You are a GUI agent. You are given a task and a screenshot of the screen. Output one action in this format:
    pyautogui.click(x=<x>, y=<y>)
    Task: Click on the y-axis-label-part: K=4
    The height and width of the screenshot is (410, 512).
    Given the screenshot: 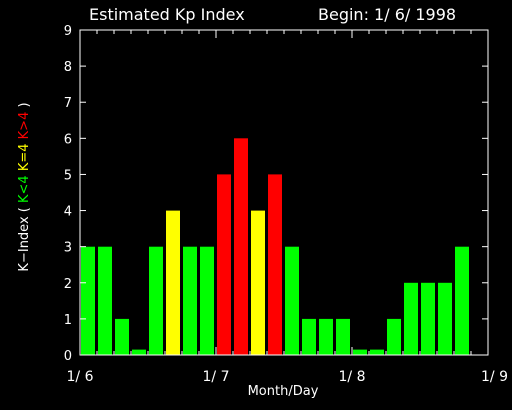 What is the action you would take?
    pyautogui.click(x=24, y=159)
    